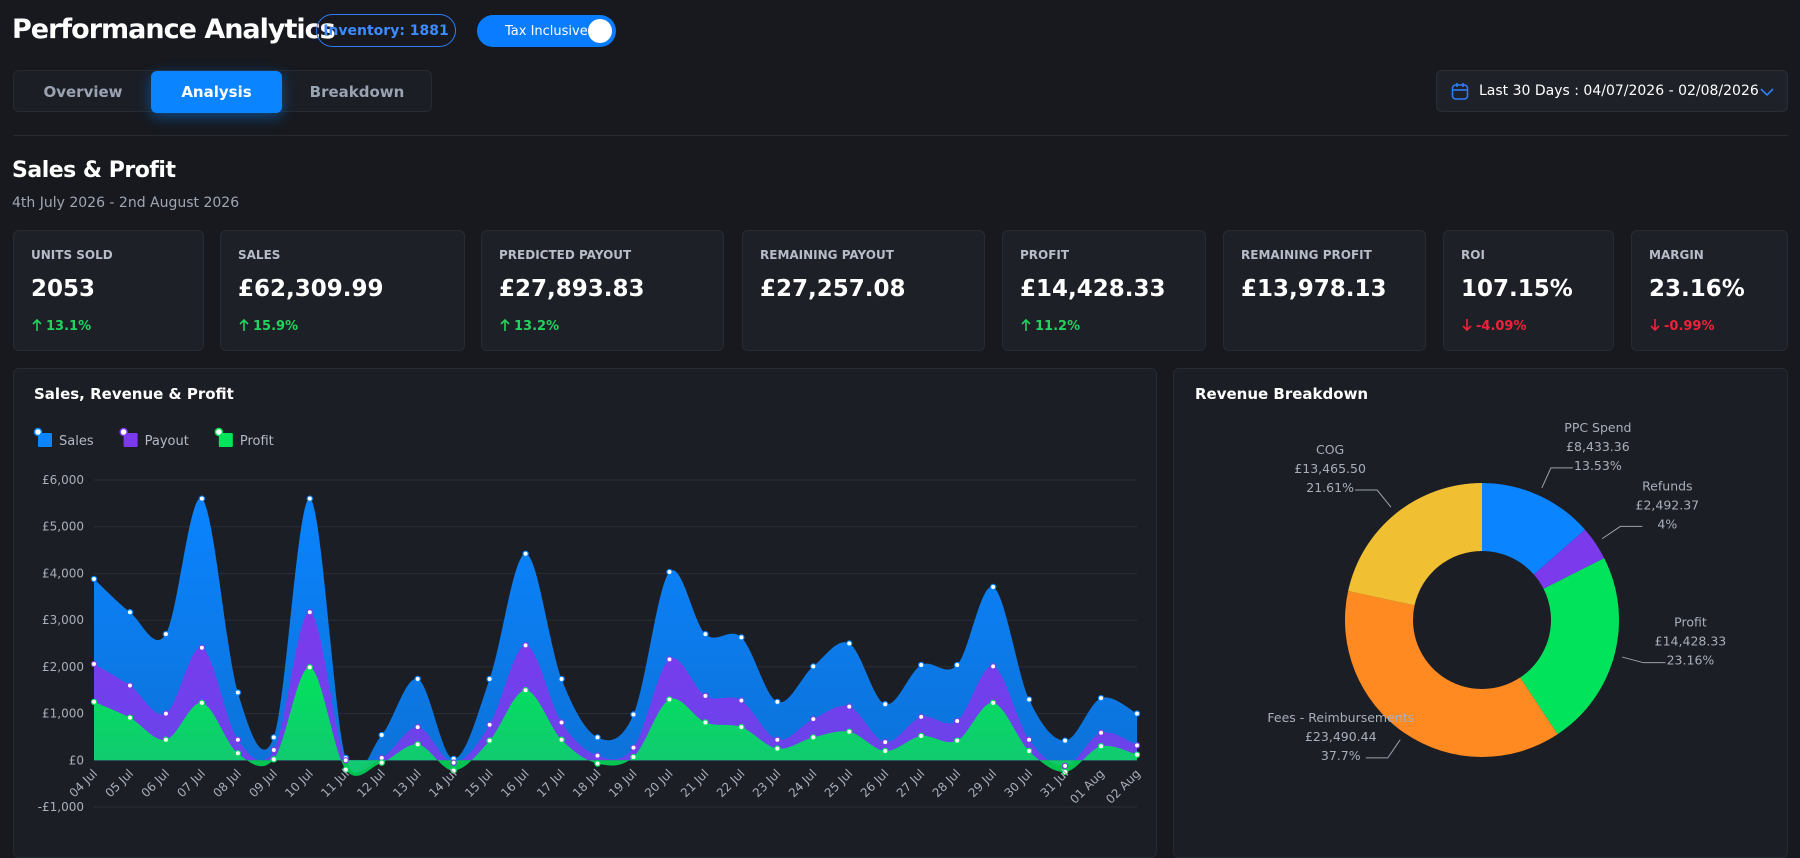 Image resolution: width=1800 pixels, height=858 pixels. Describe the element at coordinates (108, 290) in the screenshot. I see `kpi-card: UNITS SOLD 2053 13.1%` at that location.